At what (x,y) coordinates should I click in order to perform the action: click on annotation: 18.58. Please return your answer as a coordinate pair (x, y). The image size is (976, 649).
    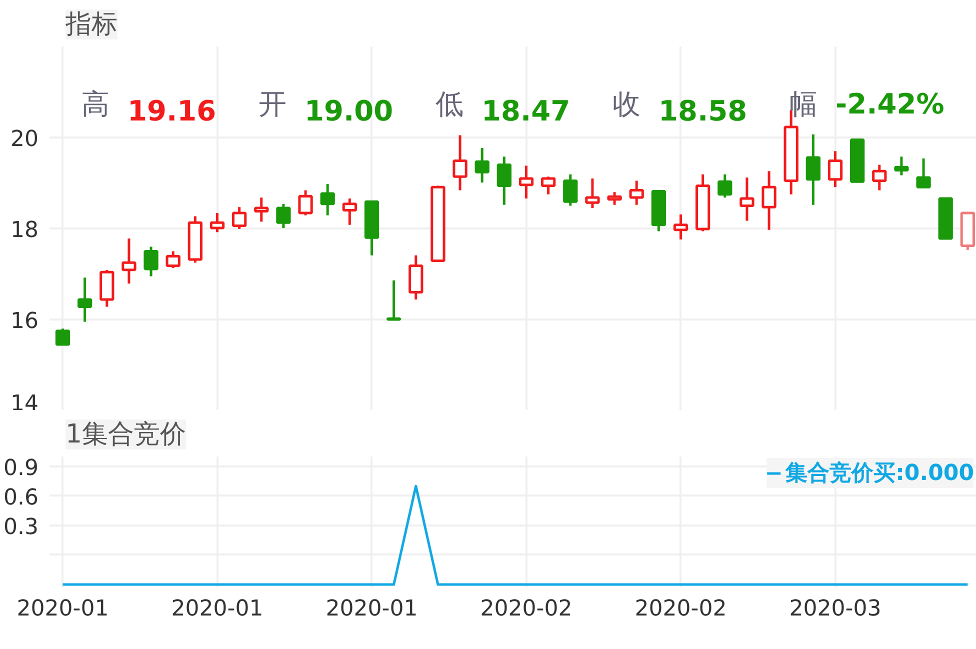
    Looking at the image, I should click on (703, 111).